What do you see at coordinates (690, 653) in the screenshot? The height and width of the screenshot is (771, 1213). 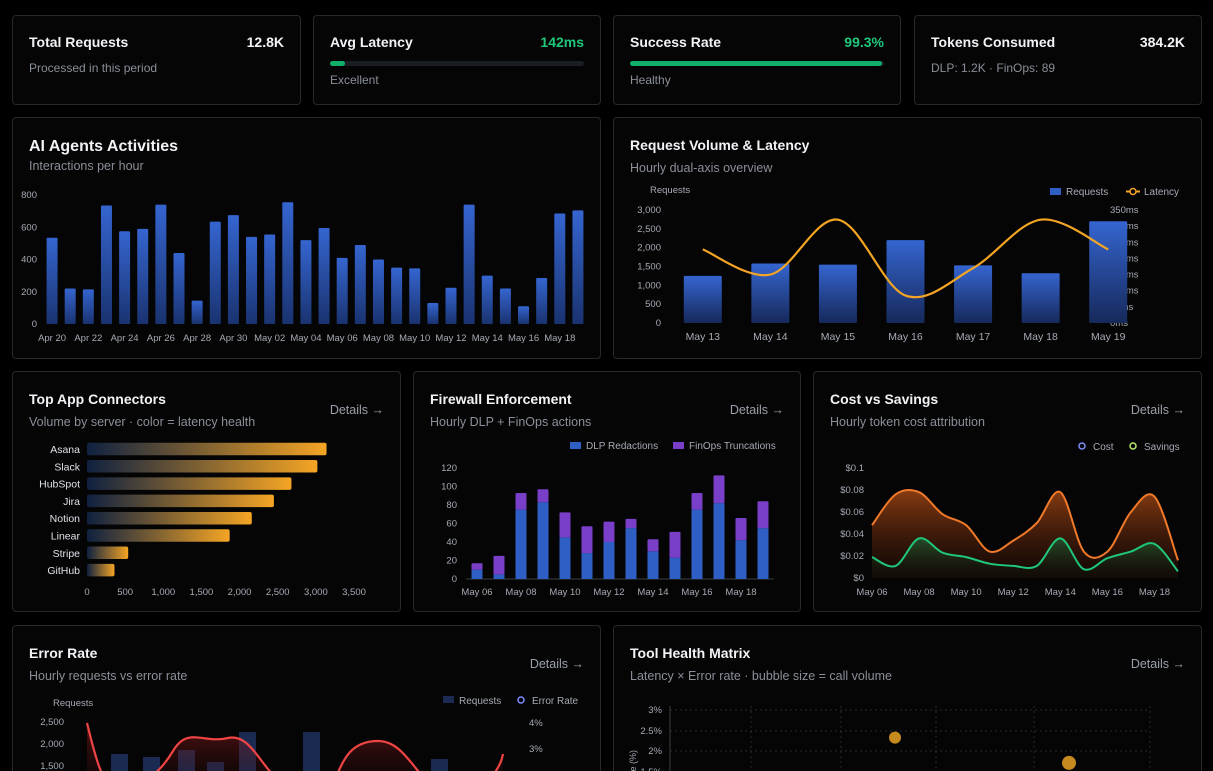 I see `card-title: Tool Health Matrix` at bounding box center [690, 653].